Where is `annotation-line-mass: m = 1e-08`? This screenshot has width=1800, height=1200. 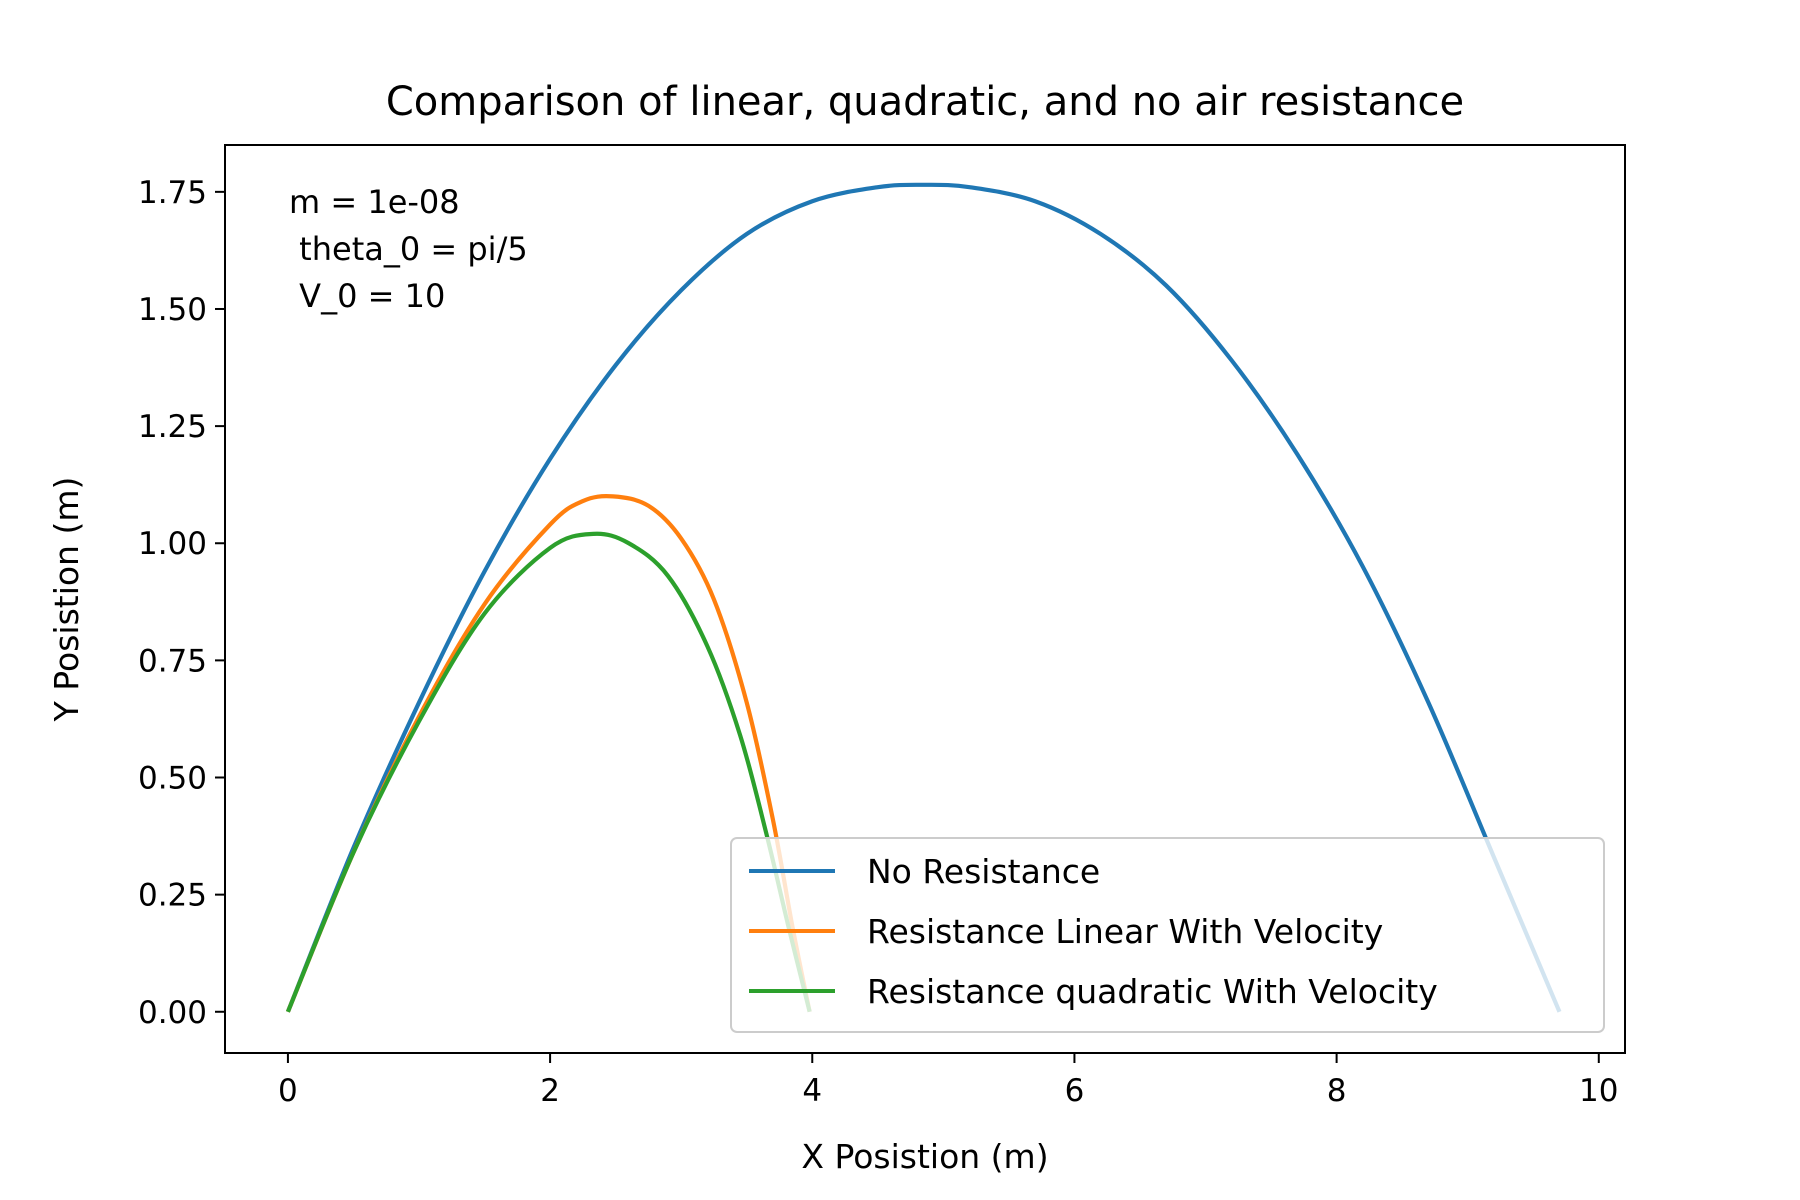
annotation-line-mass: m = 1e-08 is located at coordinates (374, 202).